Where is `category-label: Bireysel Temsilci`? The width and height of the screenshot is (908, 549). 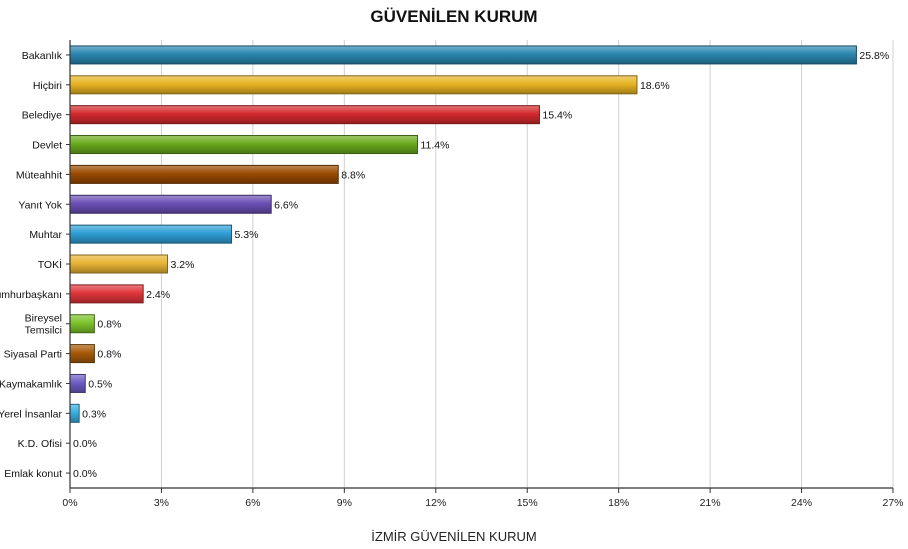 category-label: Bireysel Temsilci is located at coordinates (43, 325).